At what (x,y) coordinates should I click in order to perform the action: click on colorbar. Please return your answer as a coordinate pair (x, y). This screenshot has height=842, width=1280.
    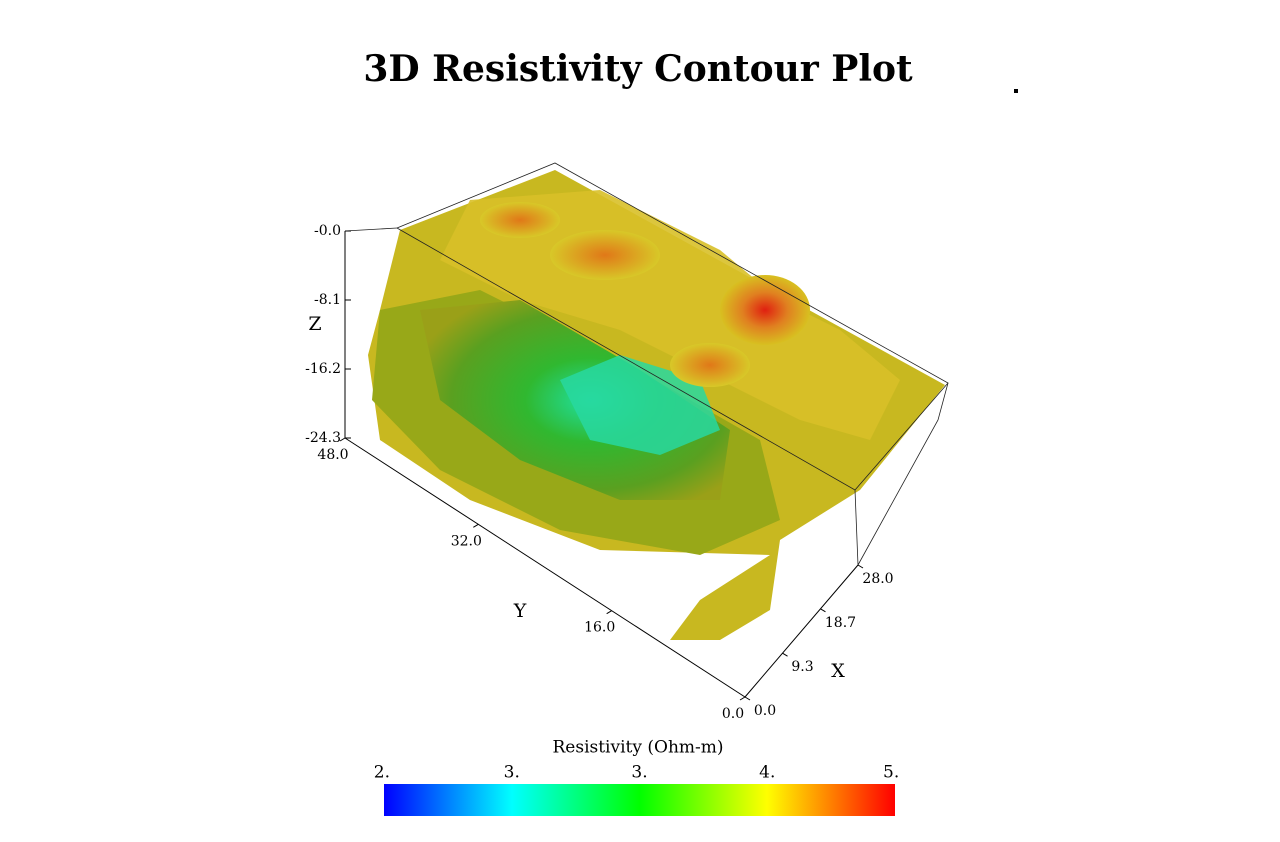
    Looking at the image, I should click on (639, 800).